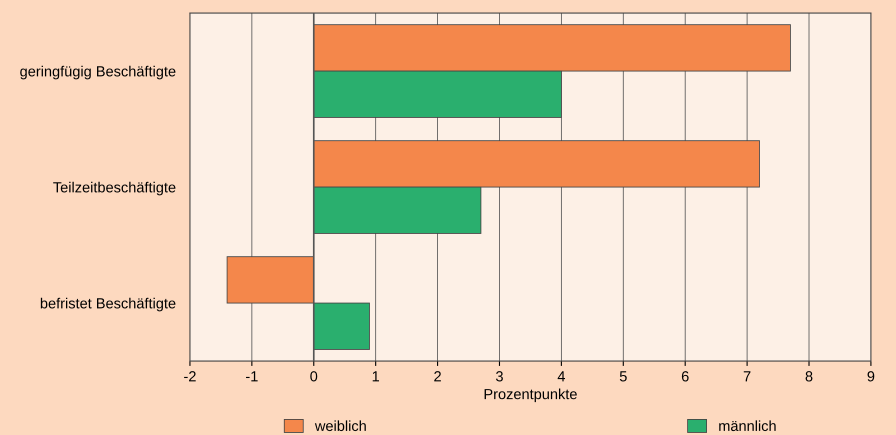 This screenshot has height=435, width=896. Describe the element at coordinates (437, 376) in the screenshot. I see `x-tick-label: 2` at that location.